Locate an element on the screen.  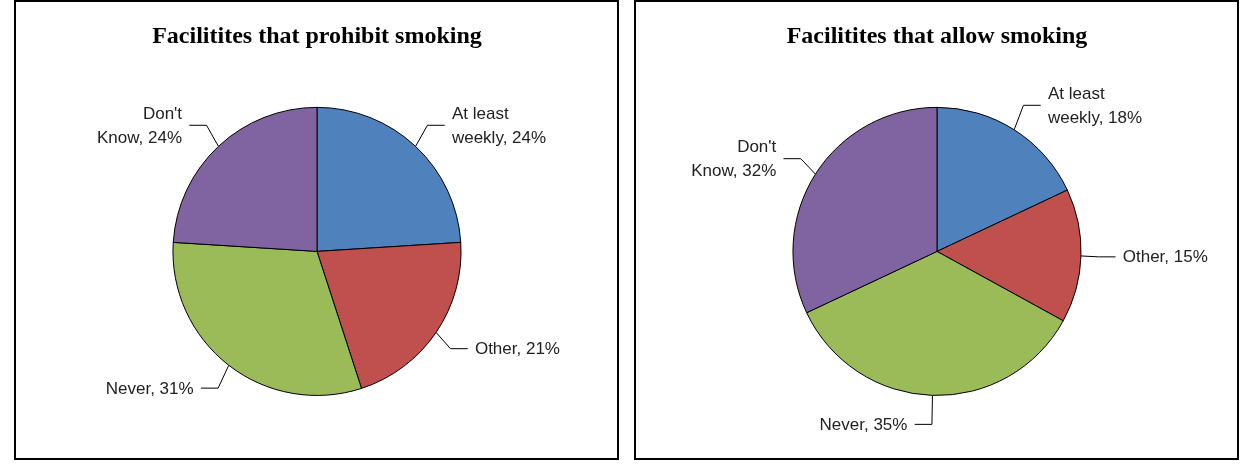
slice-label: Don't Know, 24% is located at coordinates (140, 125).